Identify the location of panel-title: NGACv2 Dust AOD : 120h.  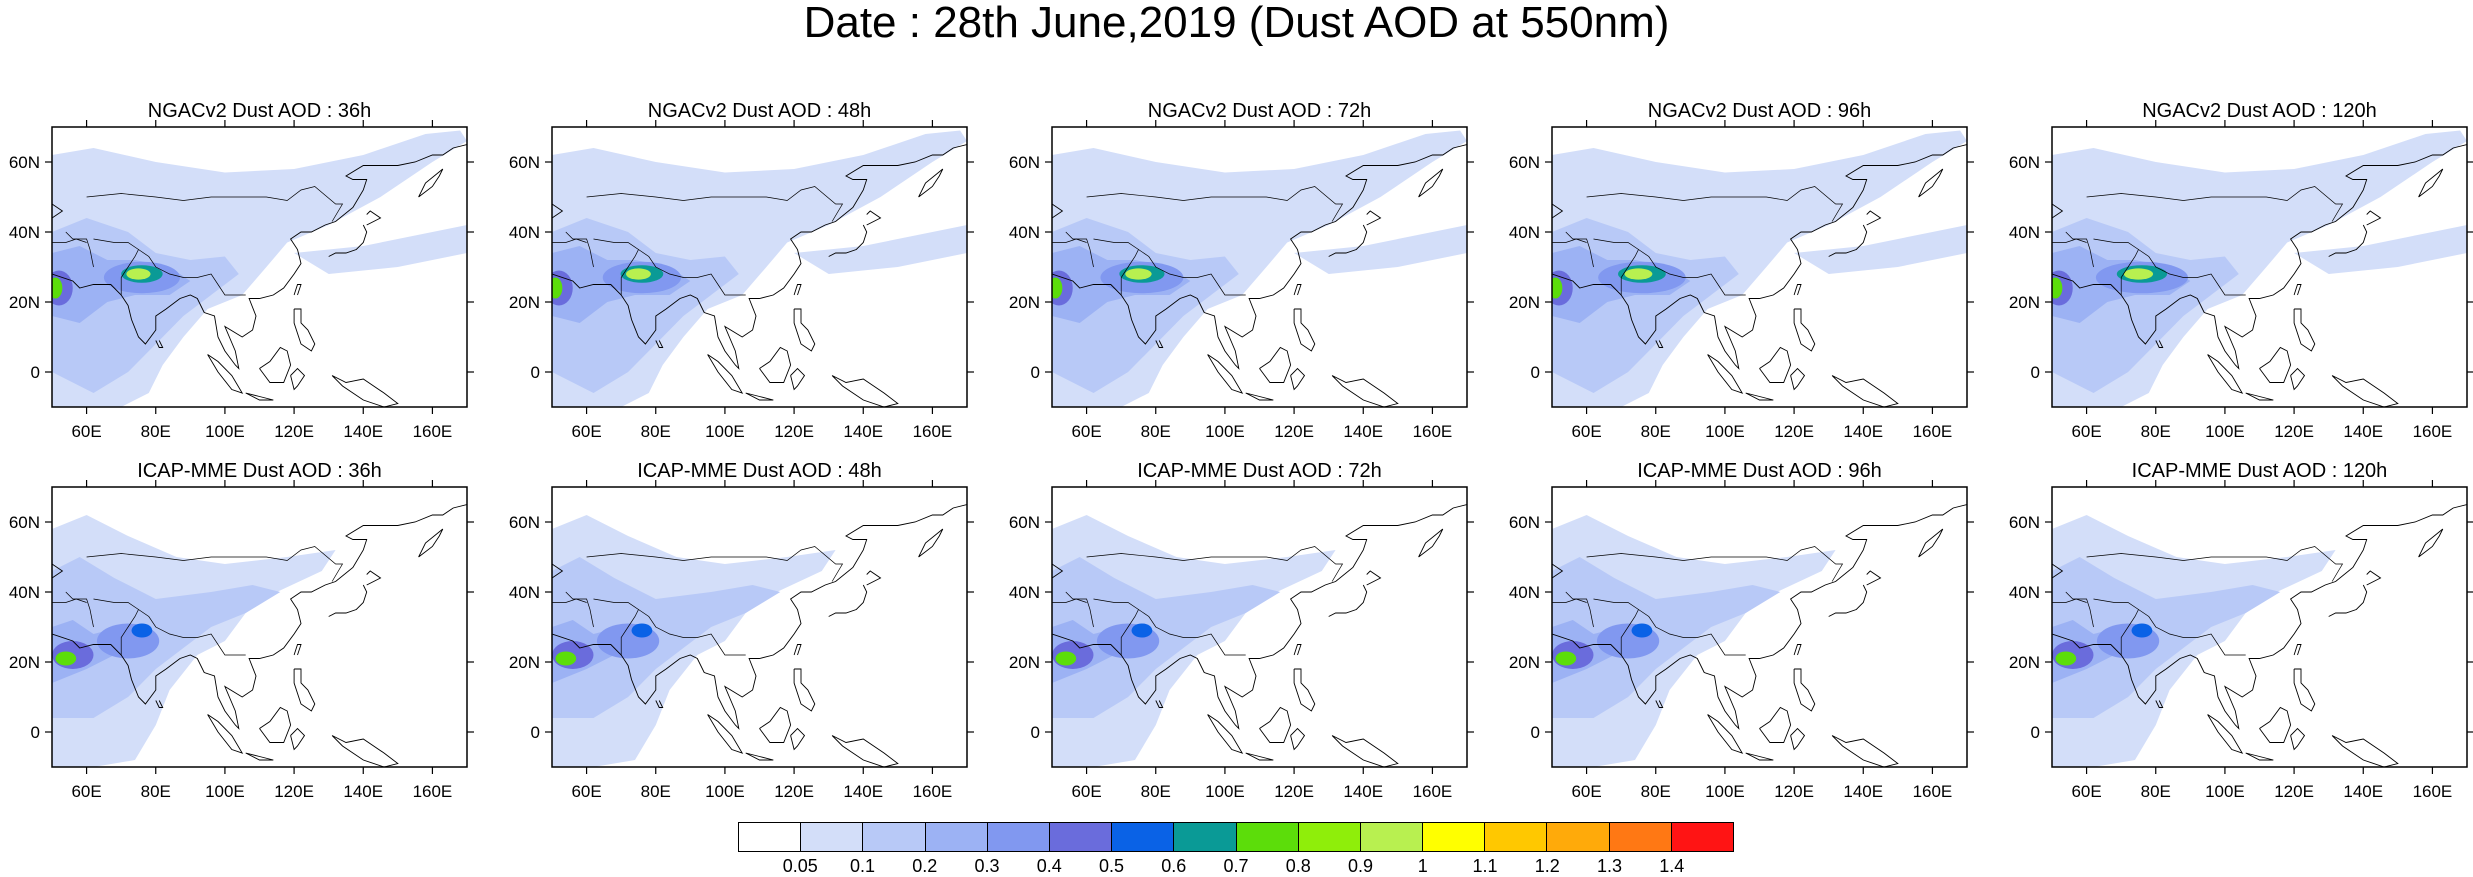
(2259, 111).